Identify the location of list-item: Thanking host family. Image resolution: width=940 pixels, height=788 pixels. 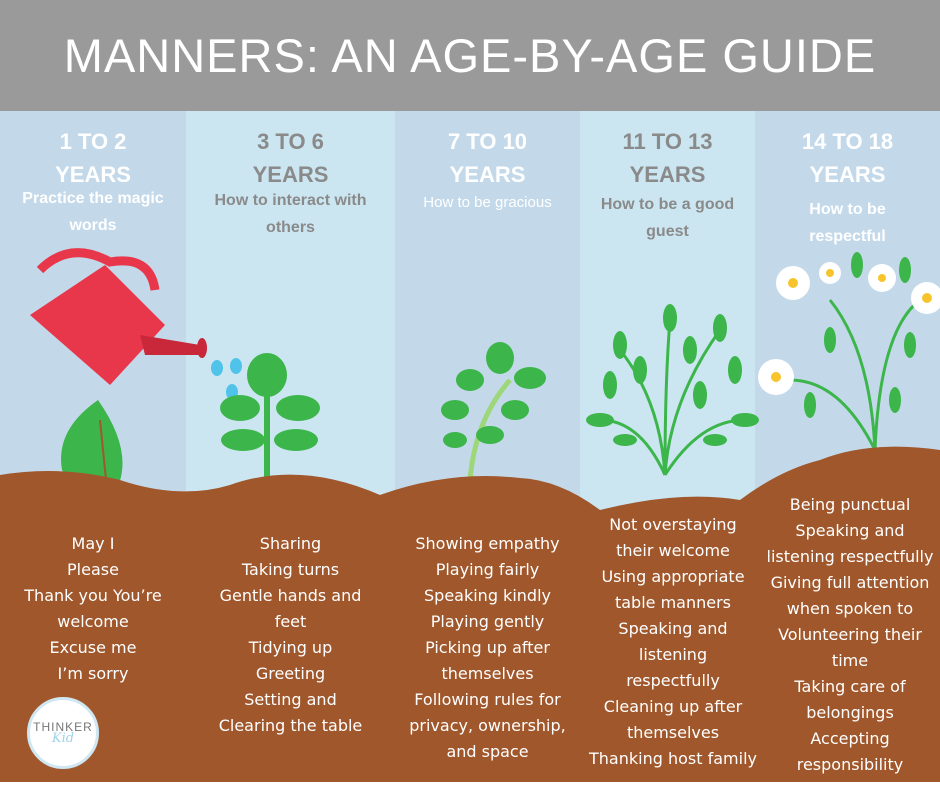
(673, 758).